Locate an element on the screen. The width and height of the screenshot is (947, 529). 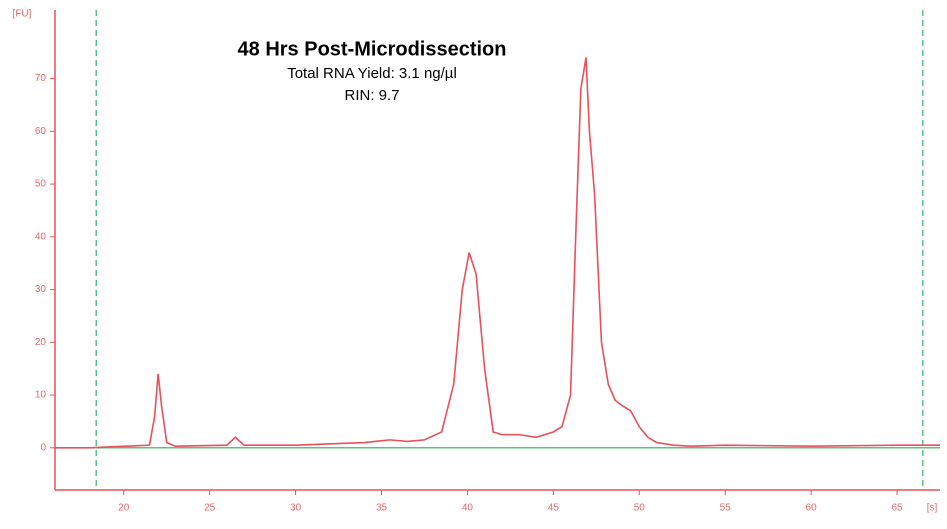
y-tick-label: 10 is located at coordinates (41, 395).